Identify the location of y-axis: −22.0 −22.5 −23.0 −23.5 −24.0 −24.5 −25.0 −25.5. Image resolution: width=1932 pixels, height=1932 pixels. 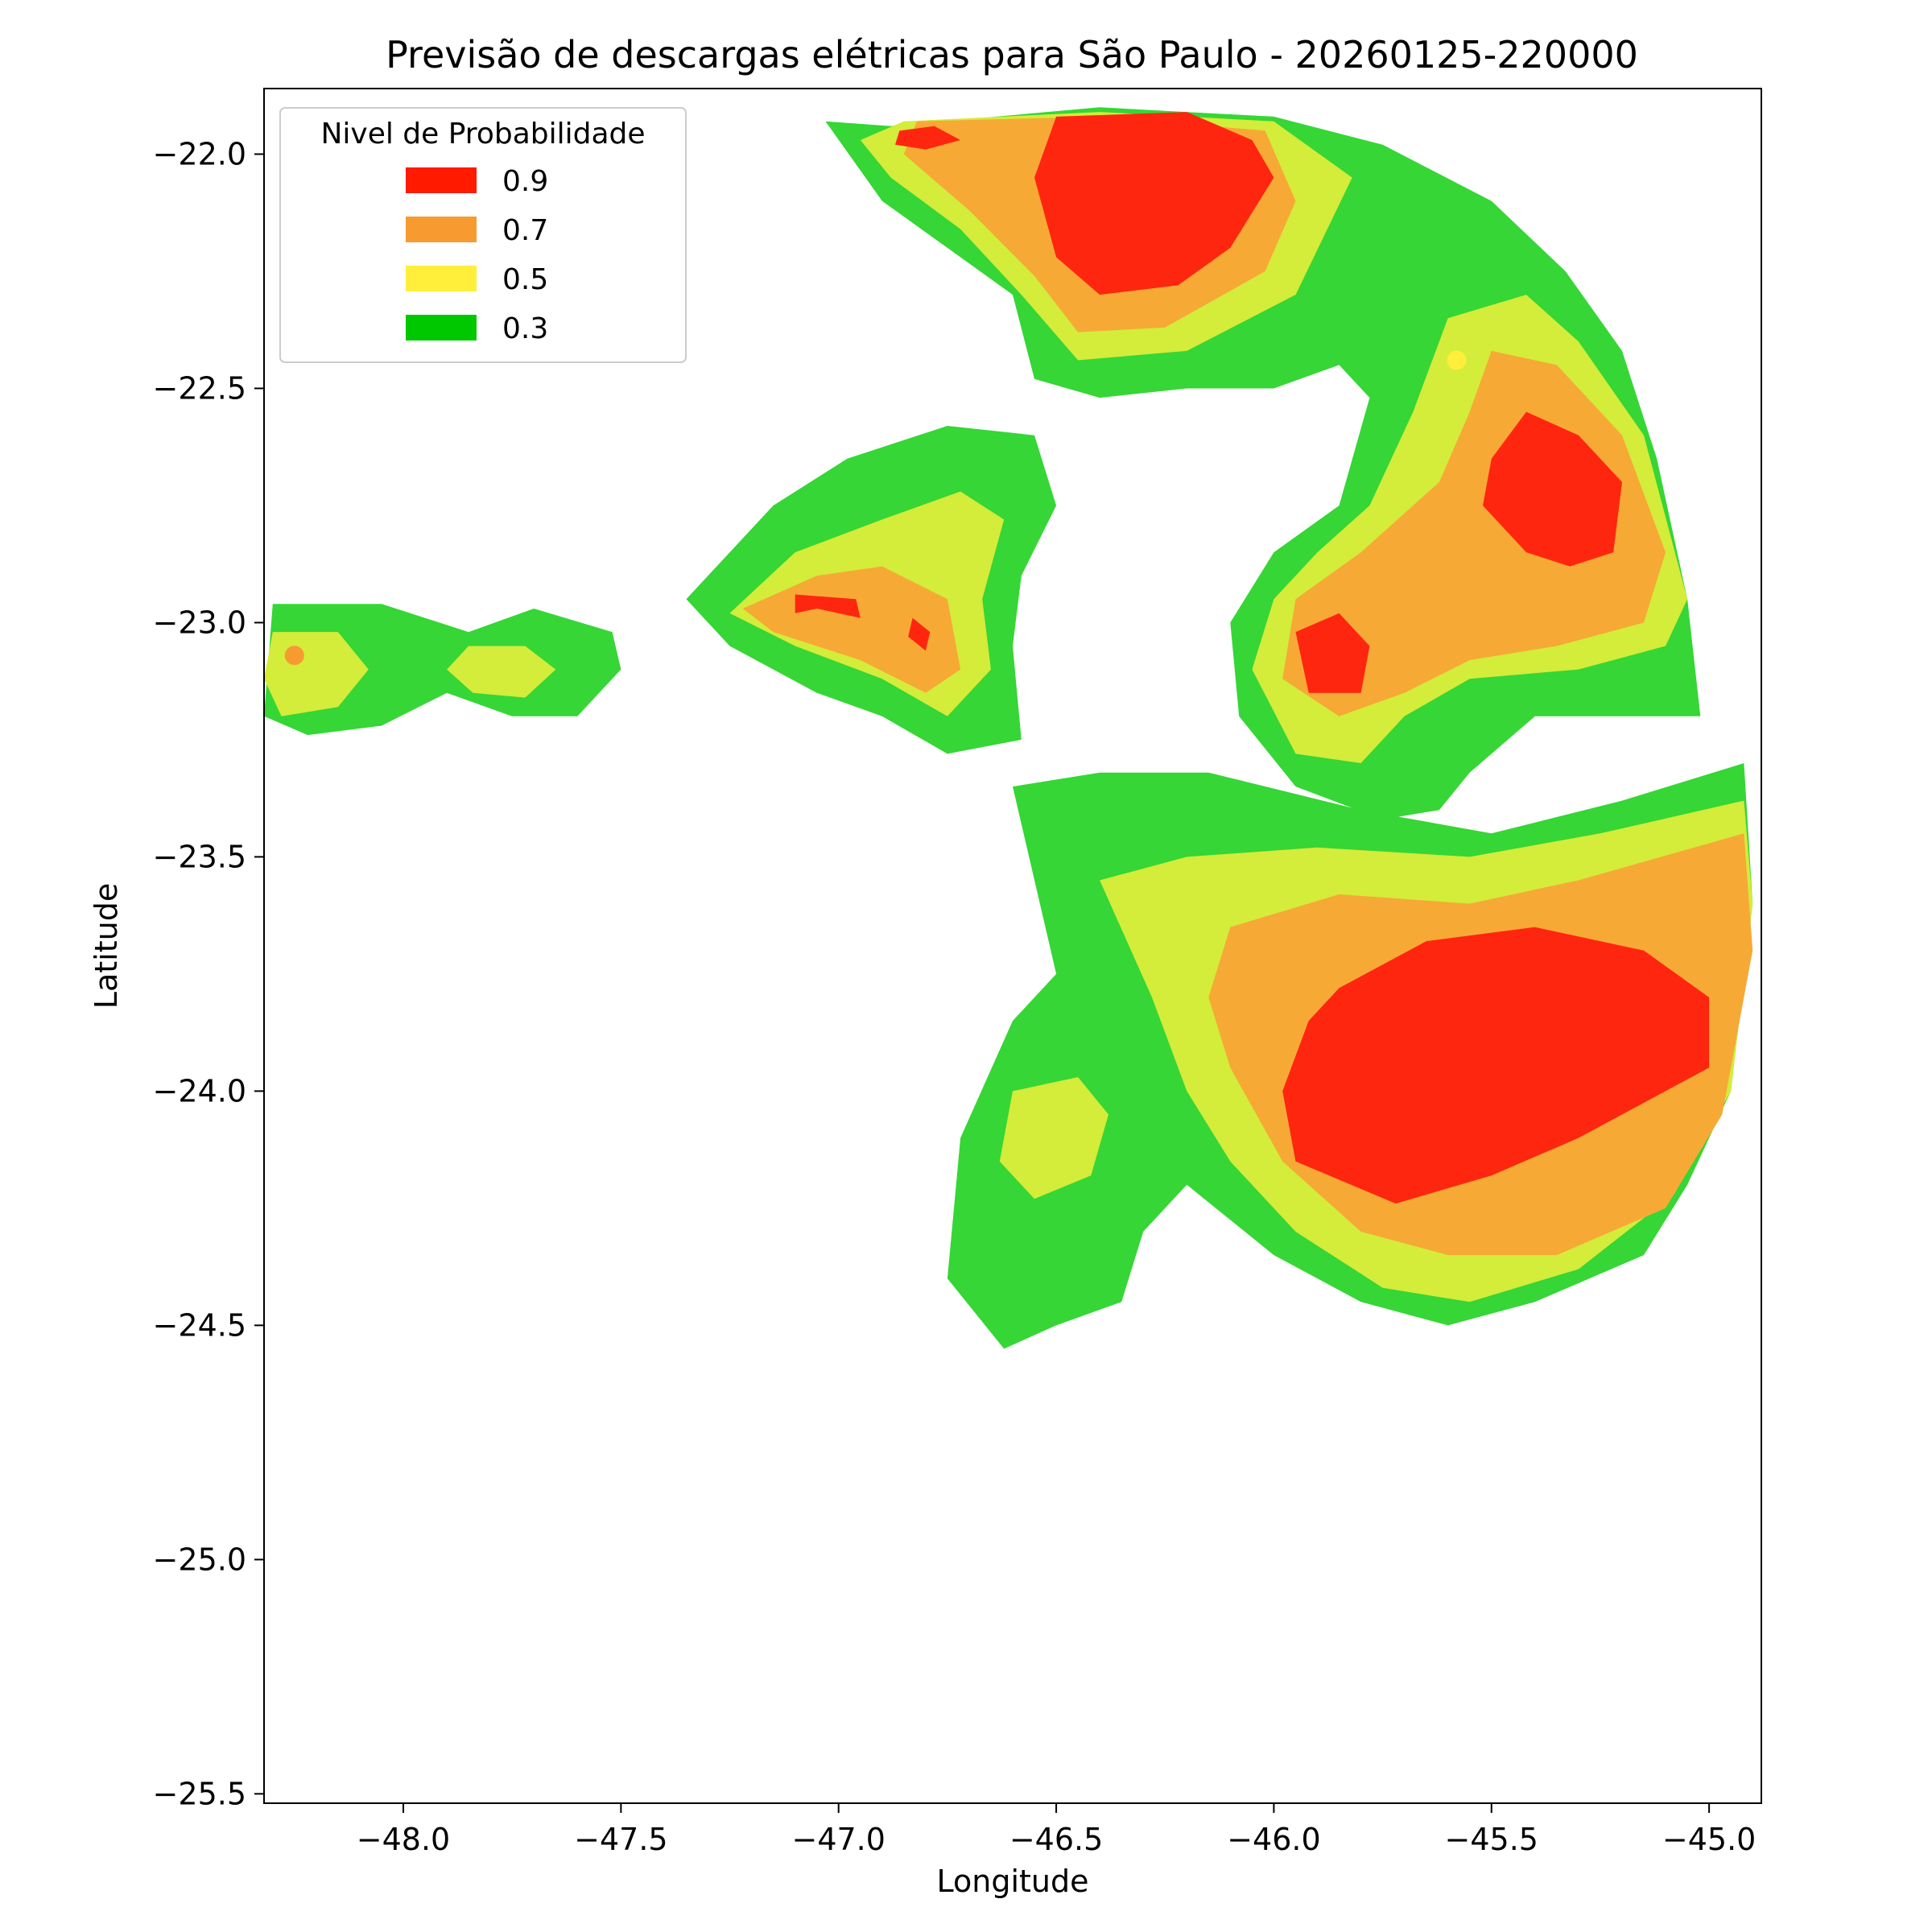
(208, 973).